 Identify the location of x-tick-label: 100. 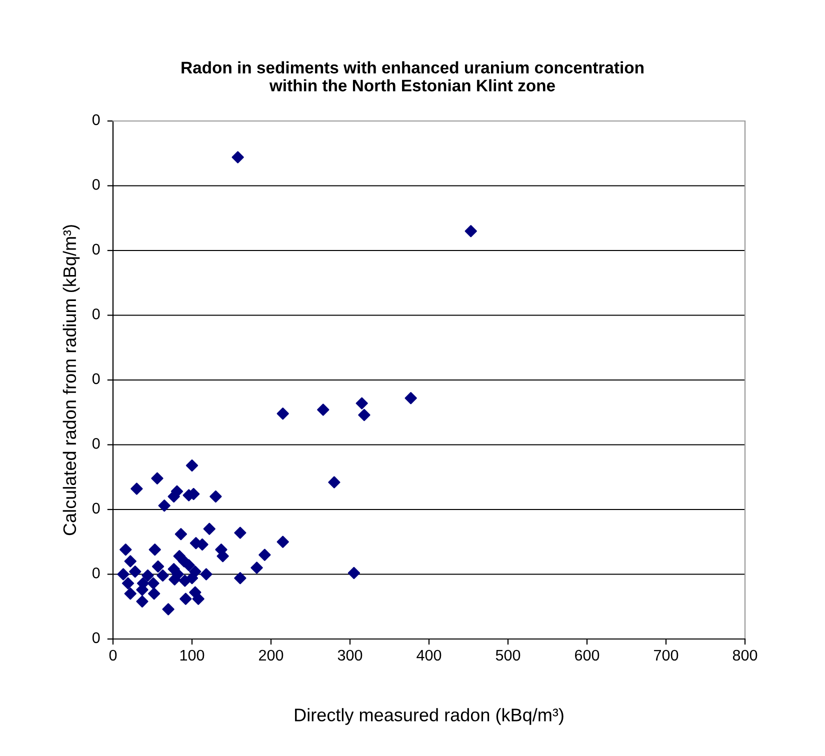
(192, 655).